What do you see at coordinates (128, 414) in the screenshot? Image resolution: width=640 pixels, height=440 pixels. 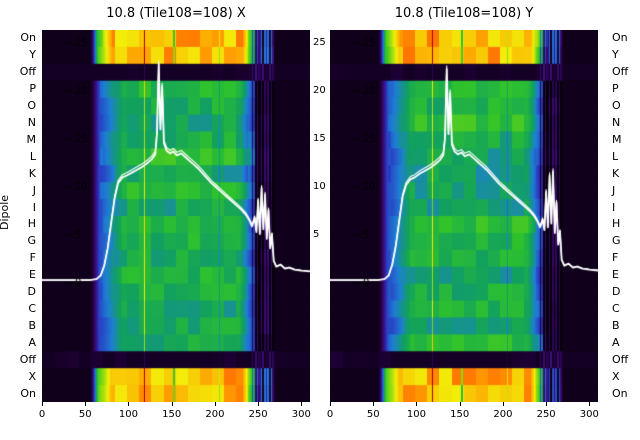 I see `x-tick-label-0-100: 100` at bounding box center [128, 414].